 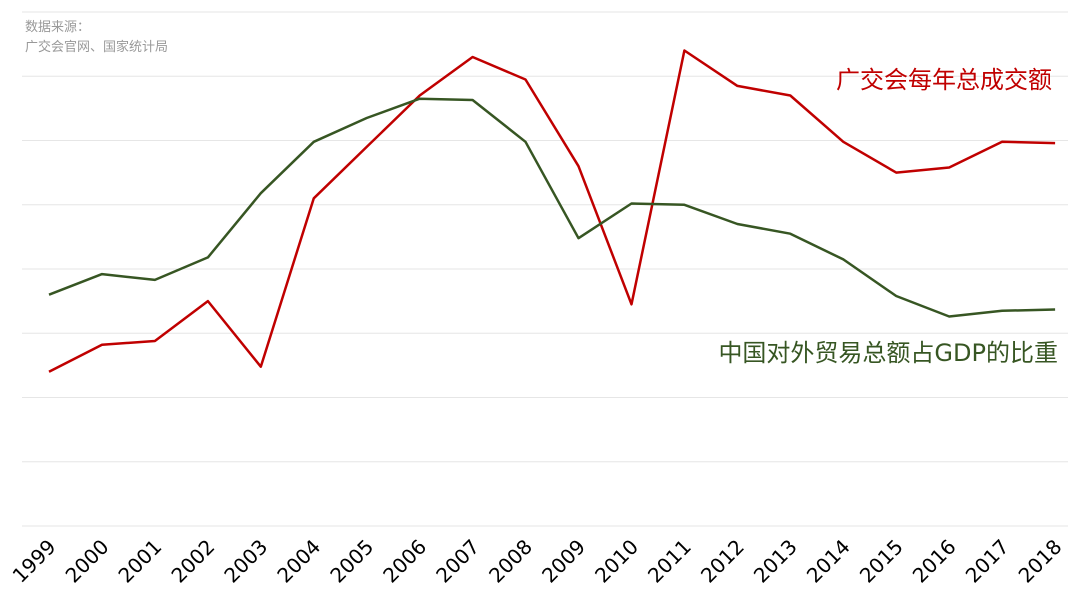 I want to click on x-tick-label: 2010, so click(x=616, y=561).